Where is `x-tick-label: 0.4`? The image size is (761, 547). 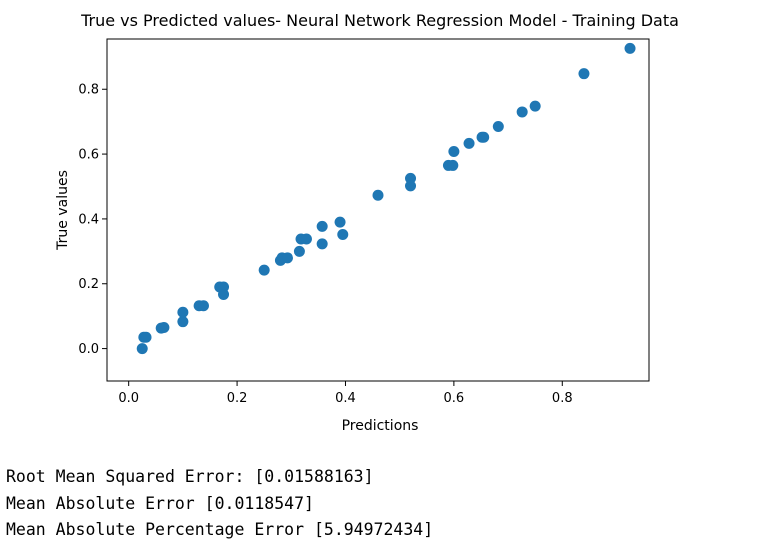
x-tick-label: 0.4 is located at coordinates (345, 398).